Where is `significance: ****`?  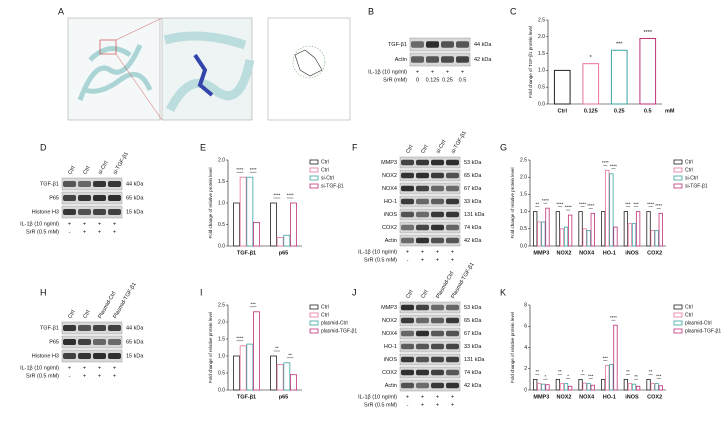 significance: **** is located at coordinates (568, 207).